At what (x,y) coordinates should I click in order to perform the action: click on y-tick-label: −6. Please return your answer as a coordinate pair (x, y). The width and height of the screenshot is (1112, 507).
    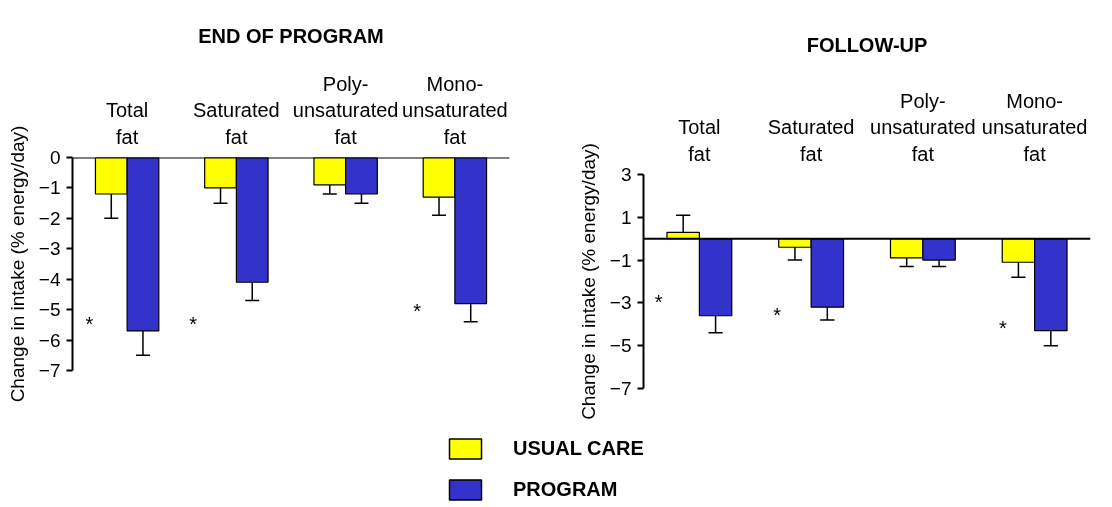
    Looking at the image, I should click on (49, 340).